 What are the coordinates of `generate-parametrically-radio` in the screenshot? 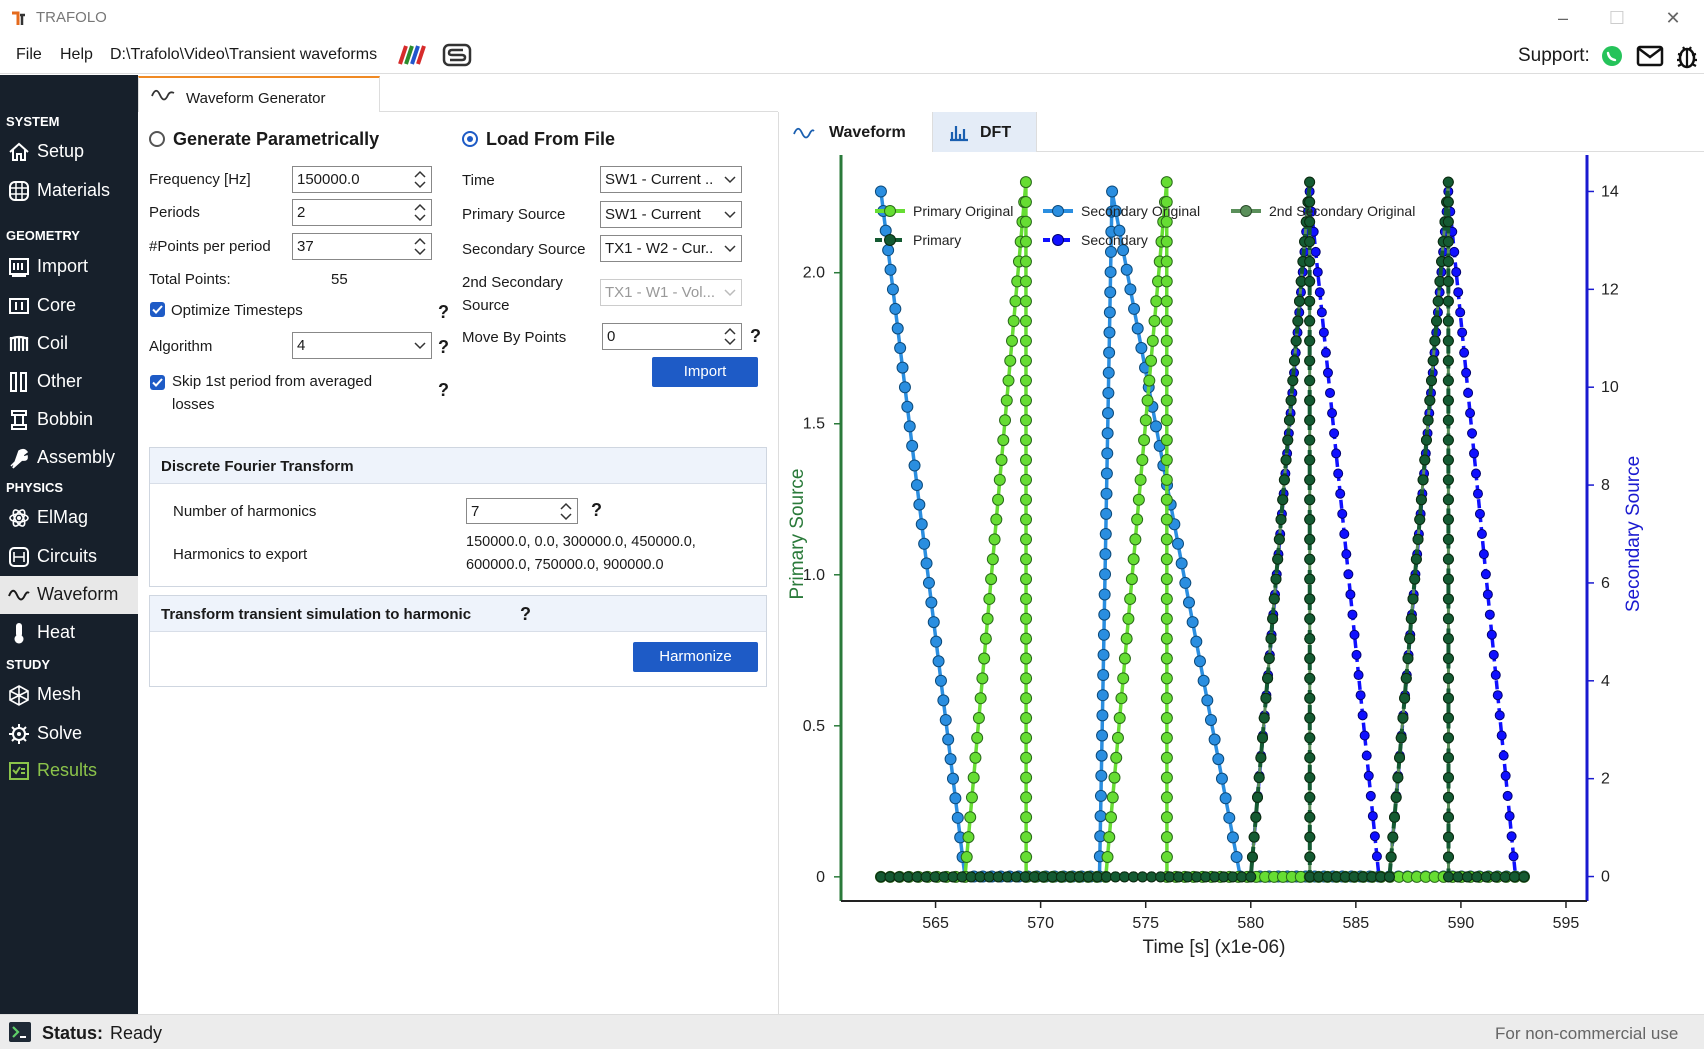 It's located at (157, 139).